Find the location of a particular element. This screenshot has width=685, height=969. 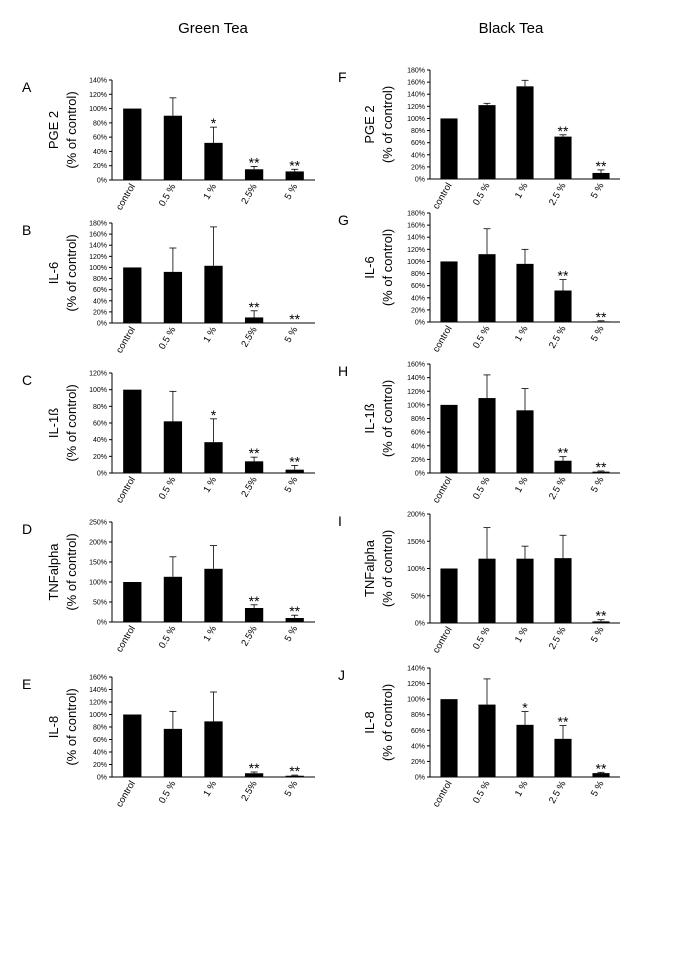

panel-letter: B is located at coordinates (26, 230).